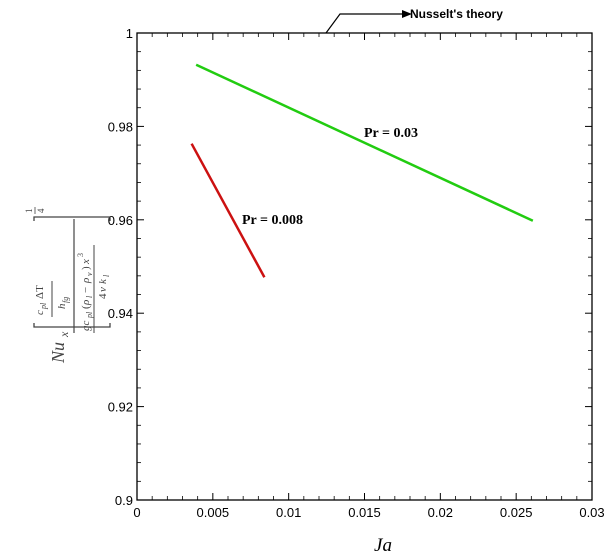 Image resolution: width=609 pixels, height=558 pixels. I want to click on x-tick-label: 0, so click(136, 512).